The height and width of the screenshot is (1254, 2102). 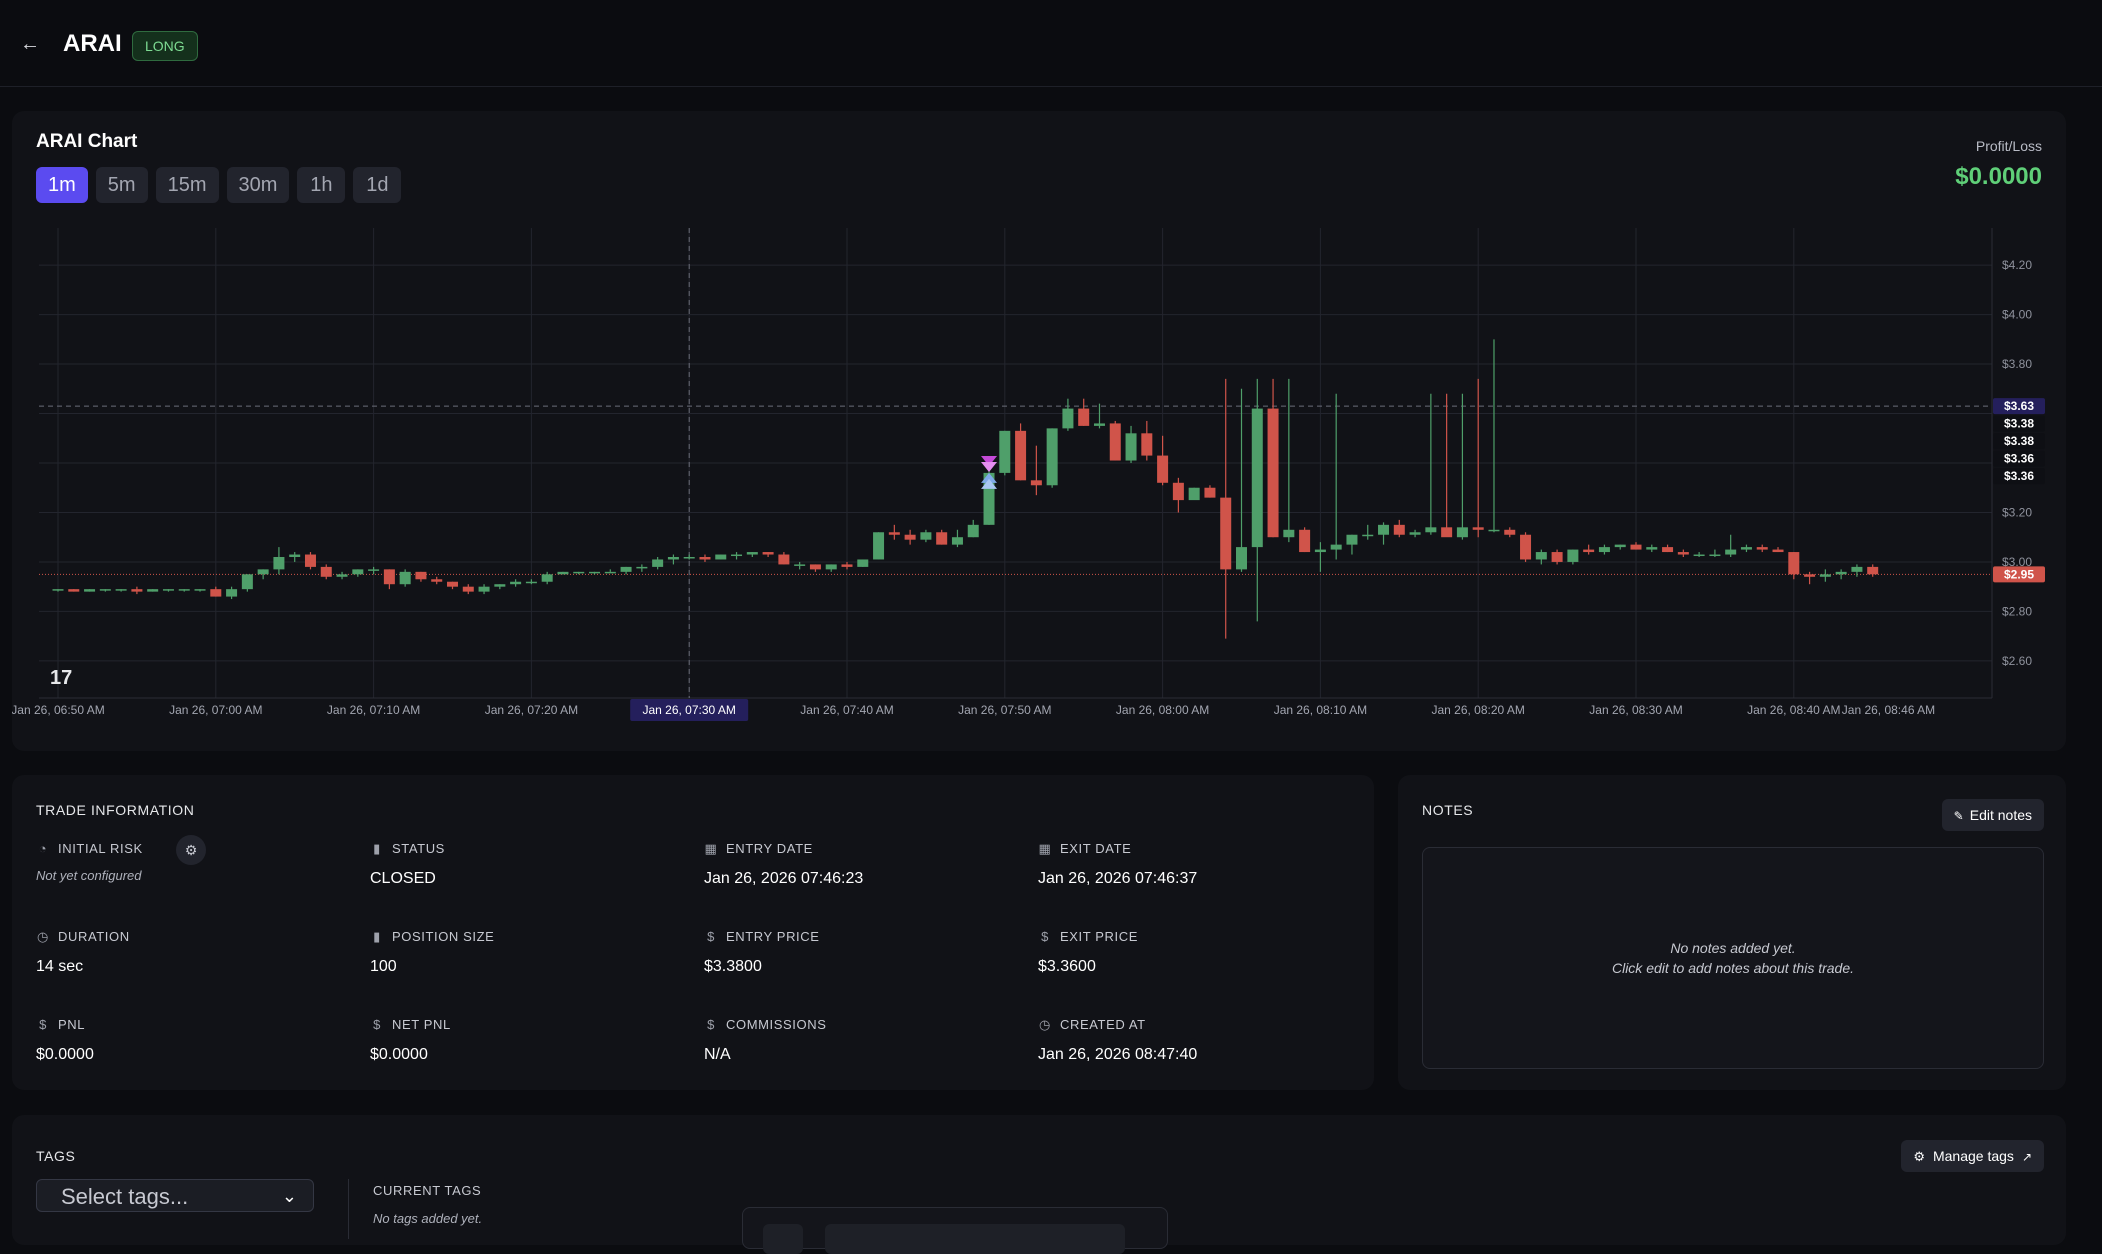 What do you see at coordinates (531, 710) in the screenshot?
I see `x-tick-label: Jan 26, 07:20 AM` at bounding box center [531, 710].